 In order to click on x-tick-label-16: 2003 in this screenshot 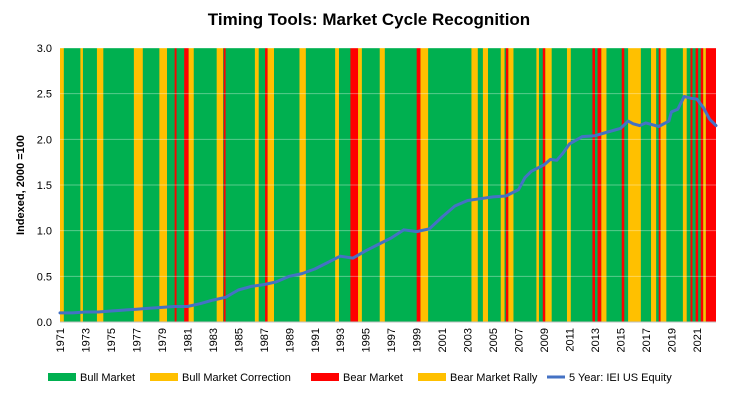, I will do `click(469, 340)`.